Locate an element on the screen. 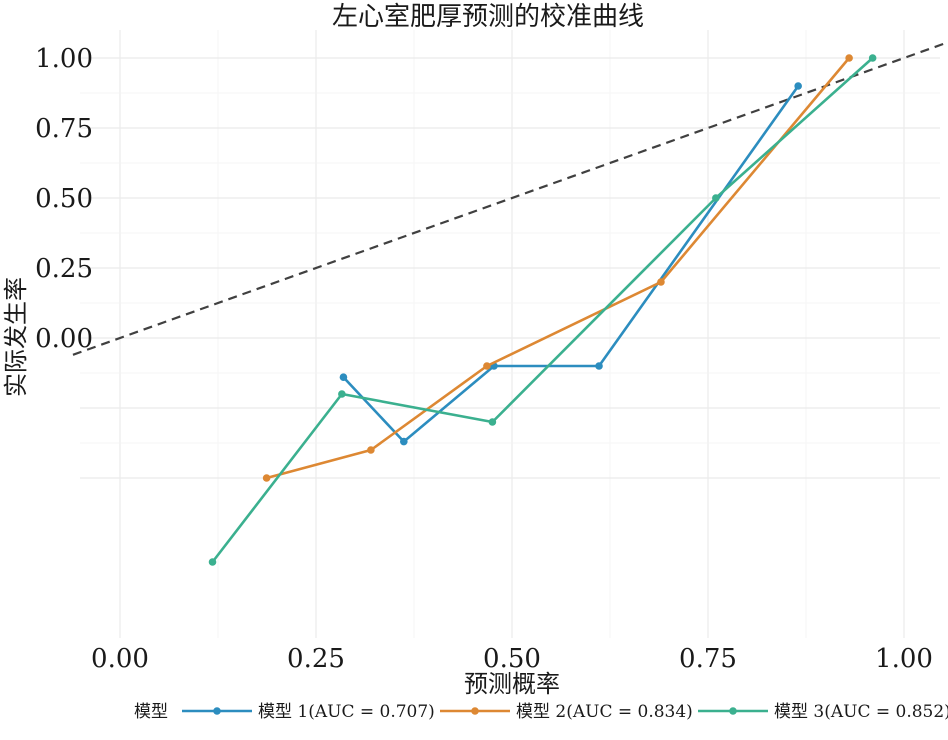 The height and width of the screenshot is (740, 948). y-tick-label: 1.00 is located at coordinates (64, 59).